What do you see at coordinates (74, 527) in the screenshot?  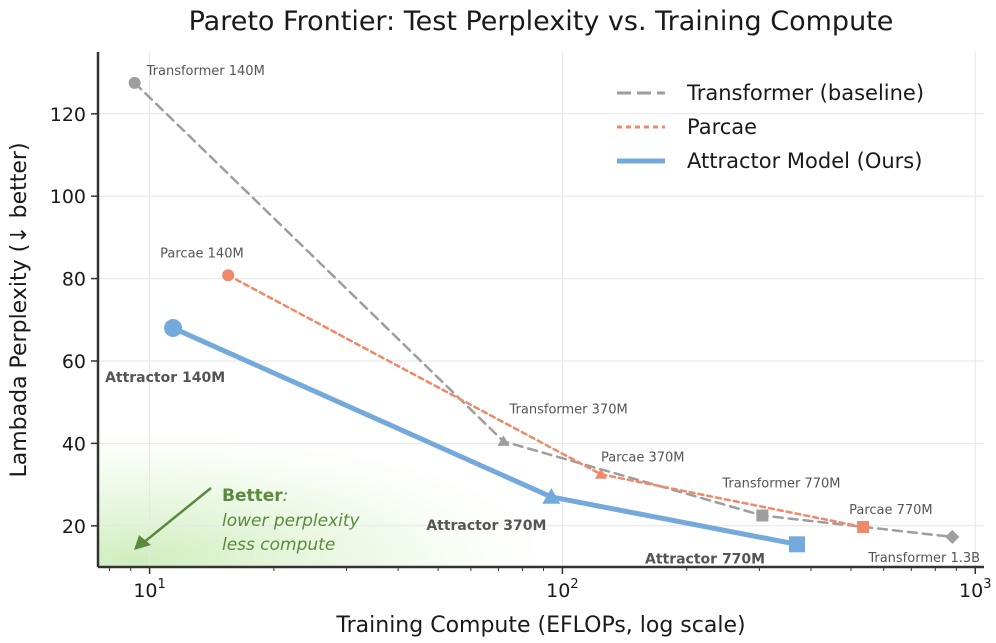 I see `y-tick-label-20: 20` at bounding box center [74, 527].